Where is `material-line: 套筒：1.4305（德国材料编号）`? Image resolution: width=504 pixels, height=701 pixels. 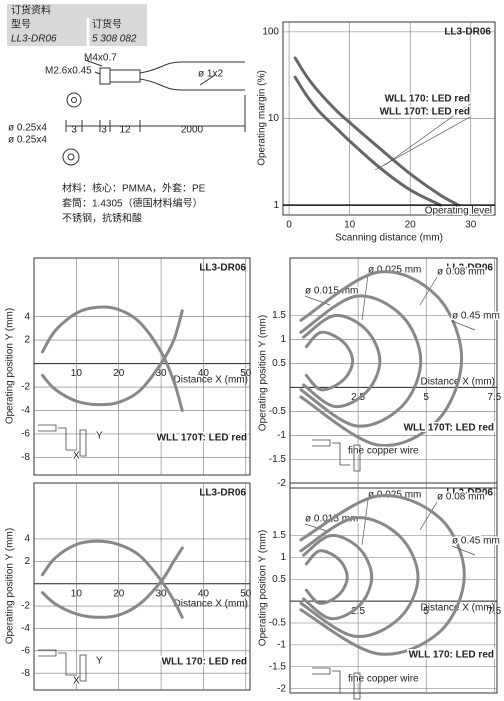 material-line: 套筒：1.4305（德国材料编号） is located at coordinates (132, 203).